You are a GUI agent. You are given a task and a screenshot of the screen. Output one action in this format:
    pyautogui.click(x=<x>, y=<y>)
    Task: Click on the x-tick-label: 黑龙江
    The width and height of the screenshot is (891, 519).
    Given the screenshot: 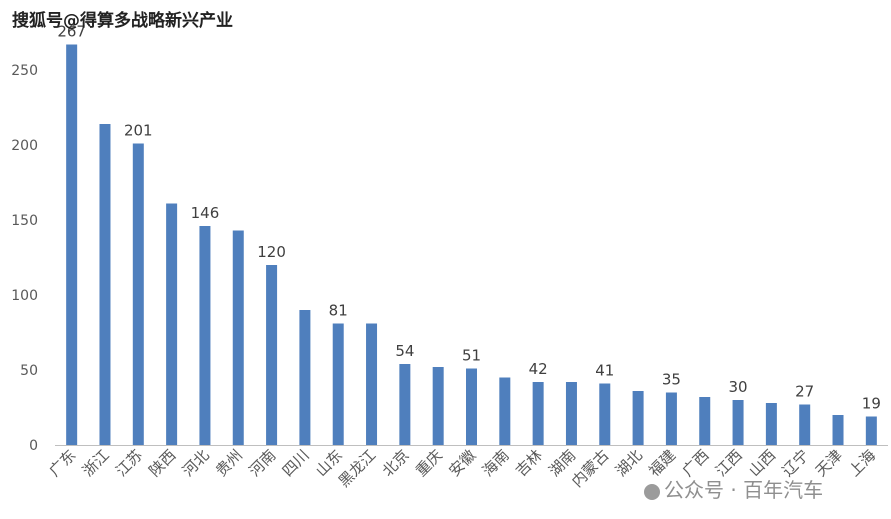 What is the action you would take?
    pyautogui.click(x=357, y=468)
    